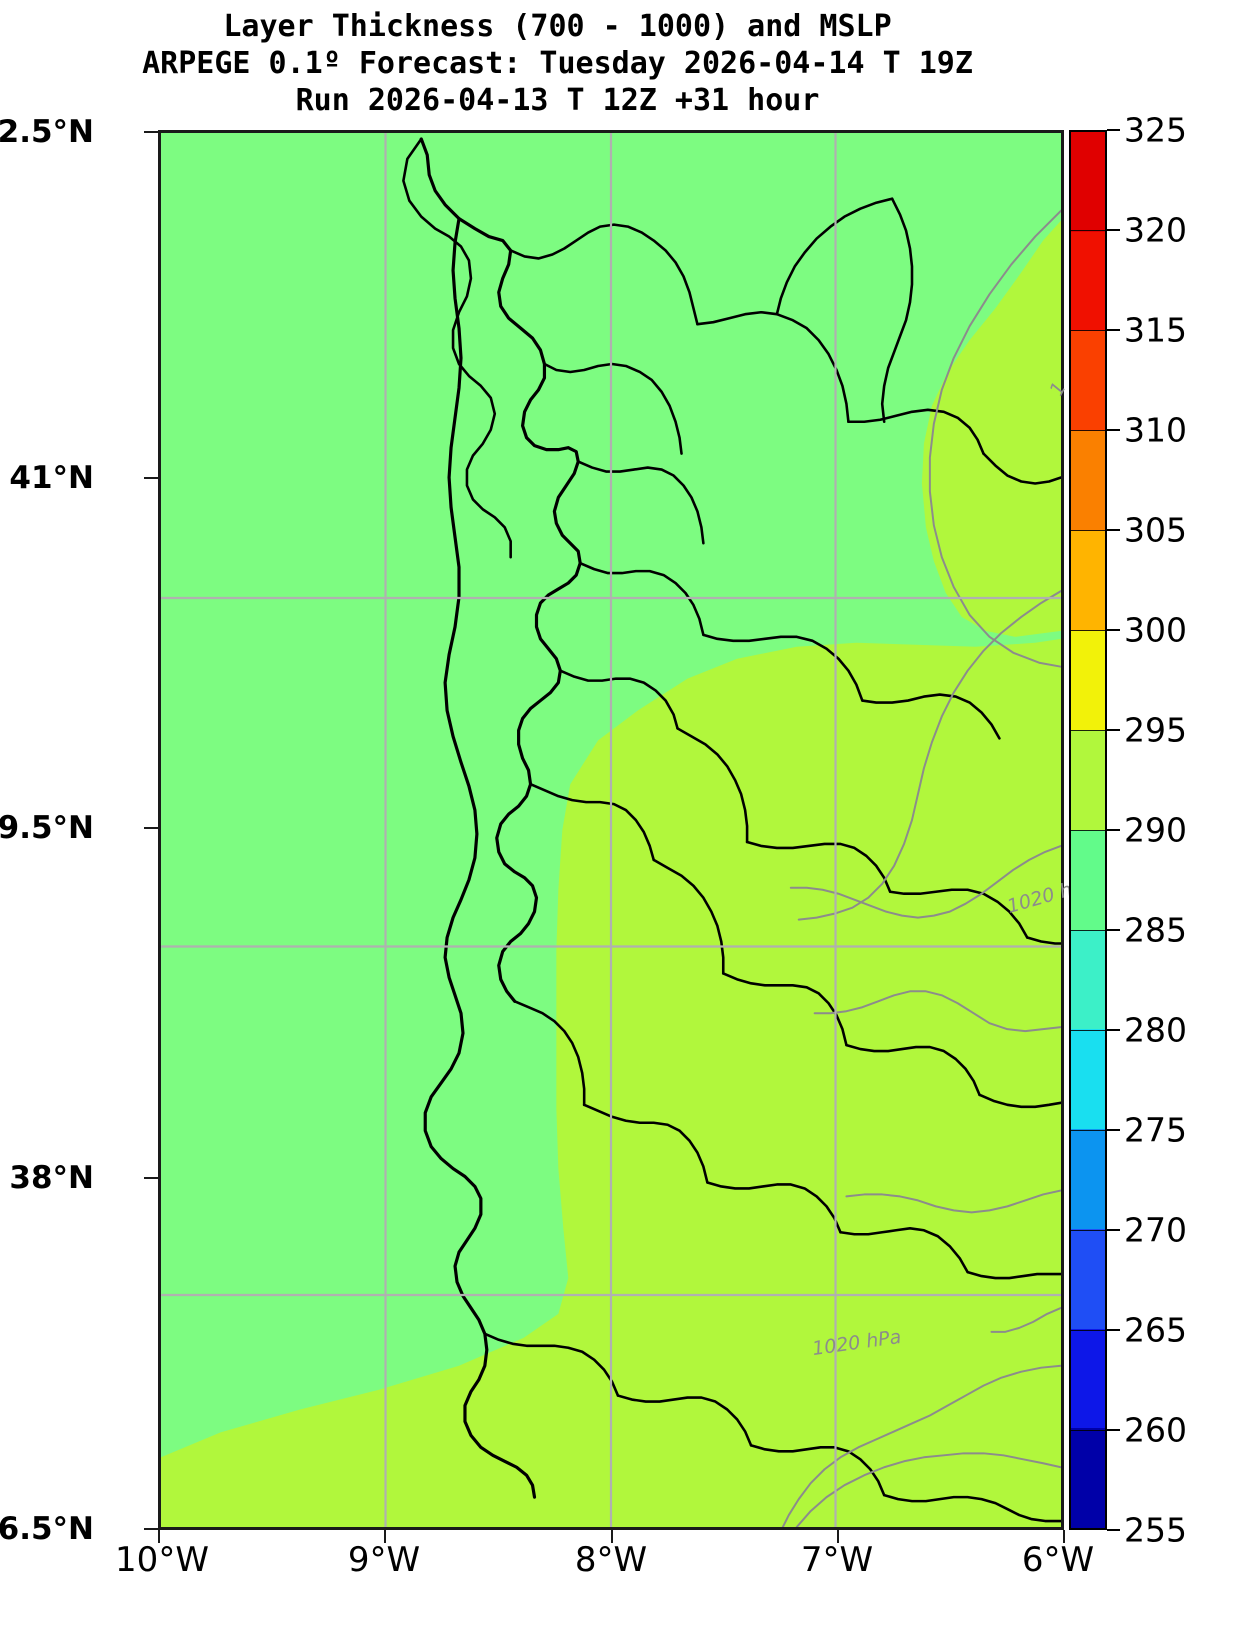  Describe the element at coordinates (51, 1178) in the screenshot. I see `y-axis-label-3: 38°N` at that location.